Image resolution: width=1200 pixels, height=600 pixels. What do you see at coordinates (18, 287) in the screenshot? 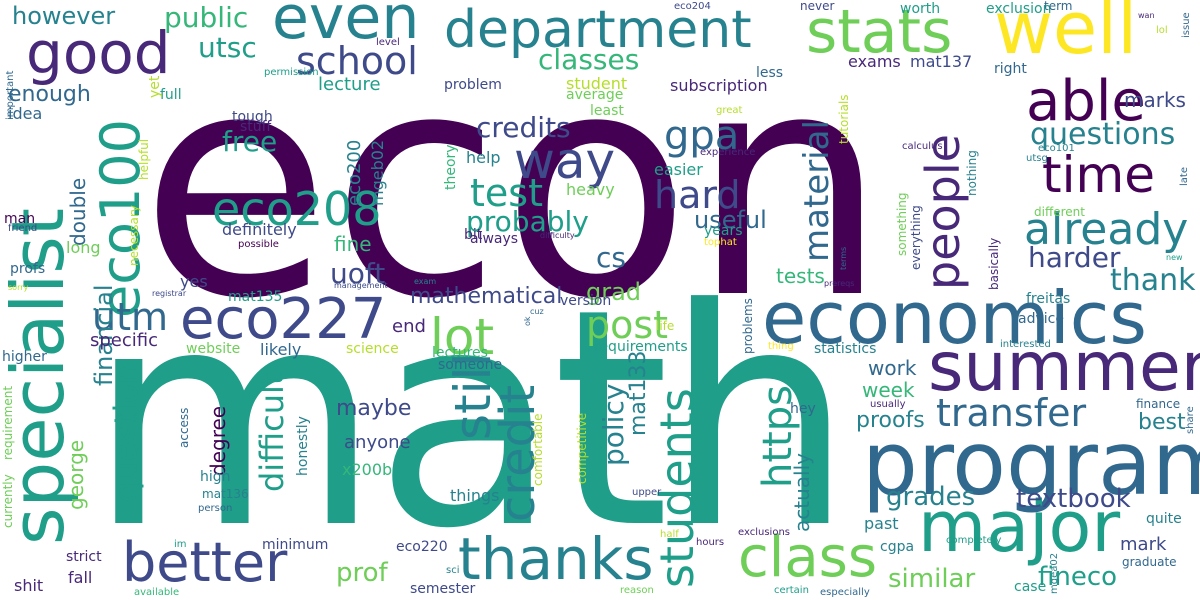
I see `word-sorry: sorry` at bounding box center [18, 287].